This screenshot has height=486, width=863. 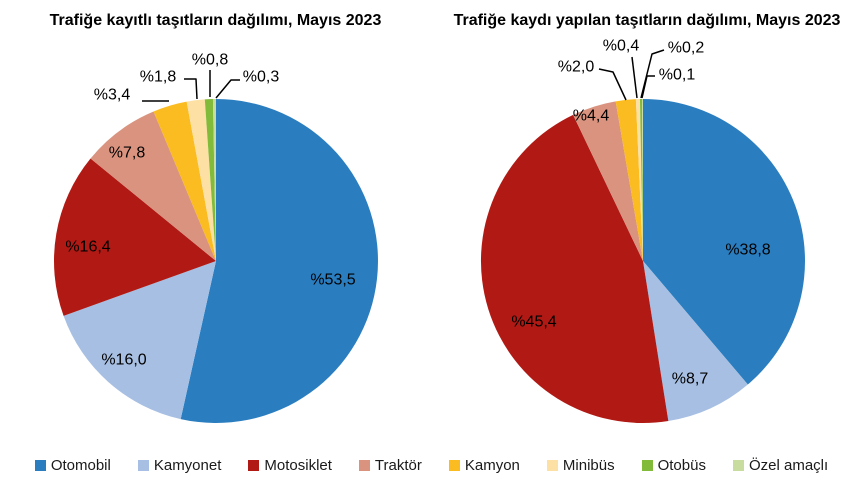 I want to click on legend-swatch-minibüs, so click(x=552, y=465).